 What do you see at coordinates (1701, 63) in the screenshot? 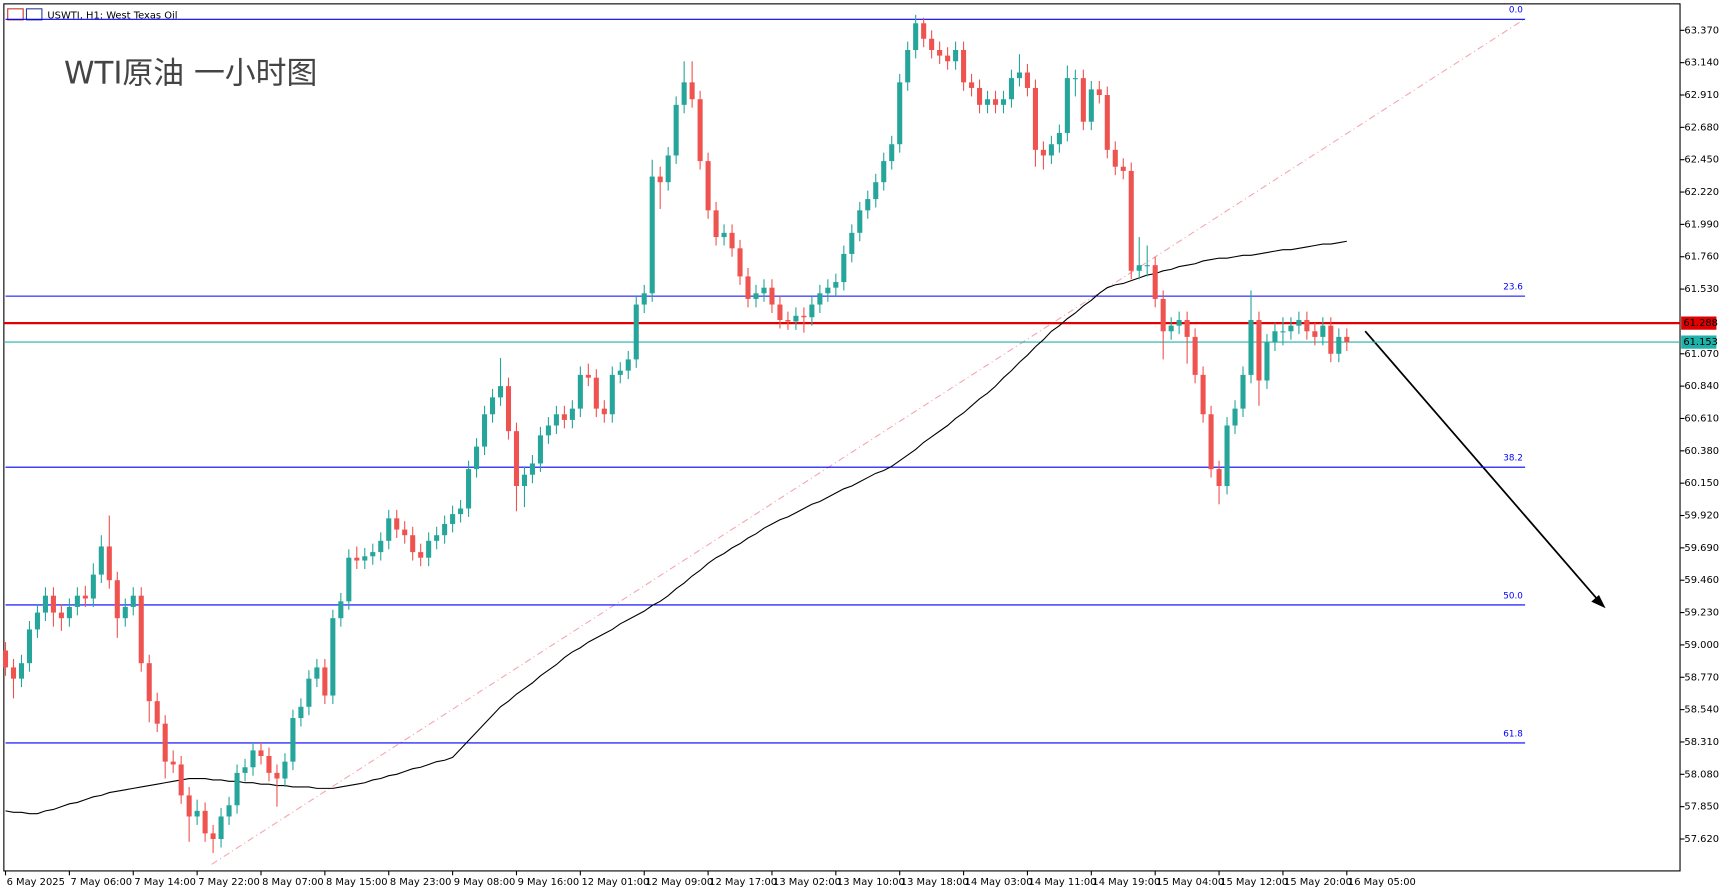
I see `y-tick-label: 63.140` at bounding box center [1701, 63].